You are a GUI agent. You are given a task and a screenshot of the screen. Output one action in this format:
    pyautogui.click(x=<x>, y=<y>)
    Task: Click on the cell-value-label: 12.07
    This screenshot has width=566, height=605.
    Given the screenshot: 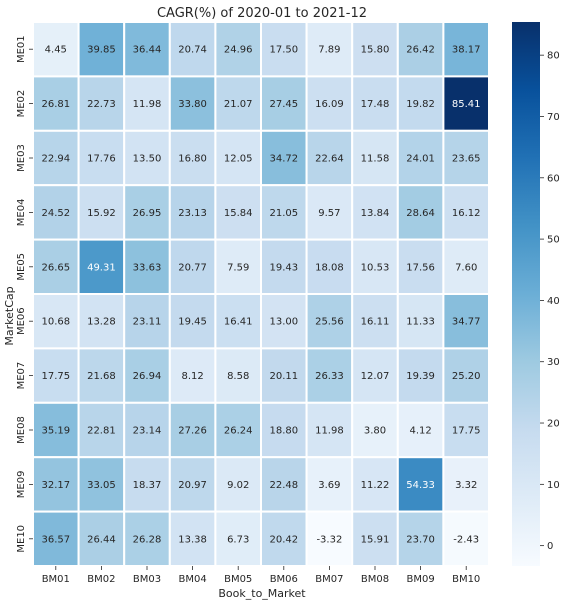 What is the action you would take?
    pyautogui.click(x=375, y=376)
    